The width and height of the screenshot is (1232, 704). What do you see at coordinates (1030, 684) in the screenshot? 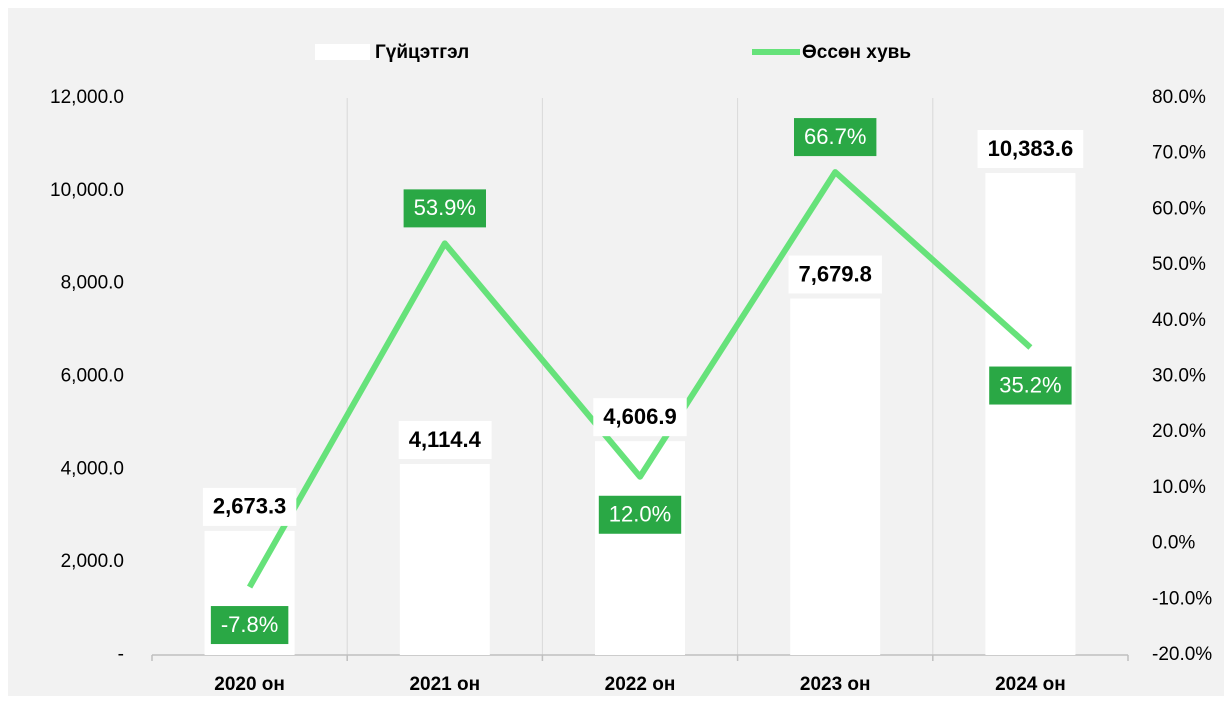
I see `x-tick-label: 2024 он` at bounding box center [1030, 684].